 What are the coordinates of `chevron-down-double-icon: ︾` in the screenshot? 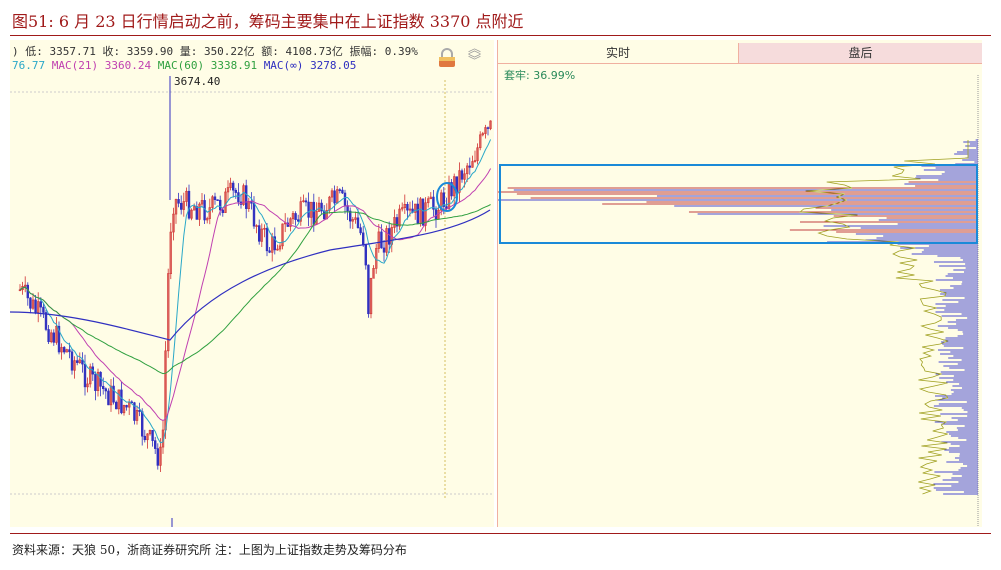 It's located at (475, 61).